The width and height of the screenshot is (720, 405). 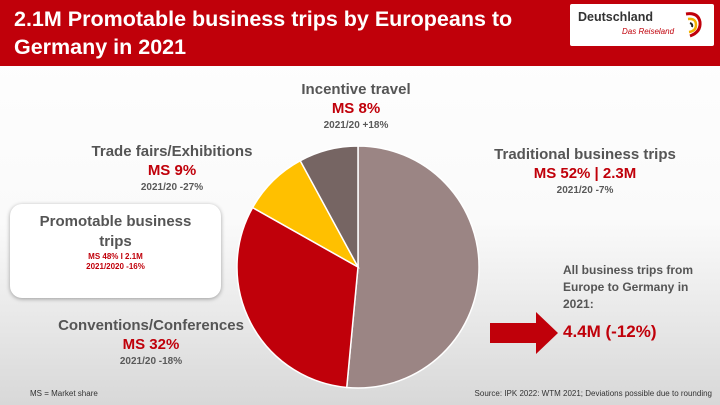 What do you see at coordinates (585, 154) in the screenshot?
I see `slice-name-traditional: Traditional business trips` at bounding box center [585, 154].